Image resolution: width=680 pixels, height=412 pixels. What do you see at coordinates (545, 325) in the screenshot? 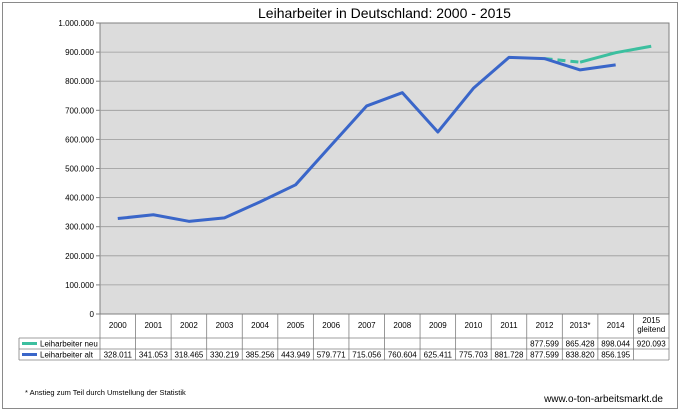
I see `x-tick-label: 2012` at bounding box center [545, 325].